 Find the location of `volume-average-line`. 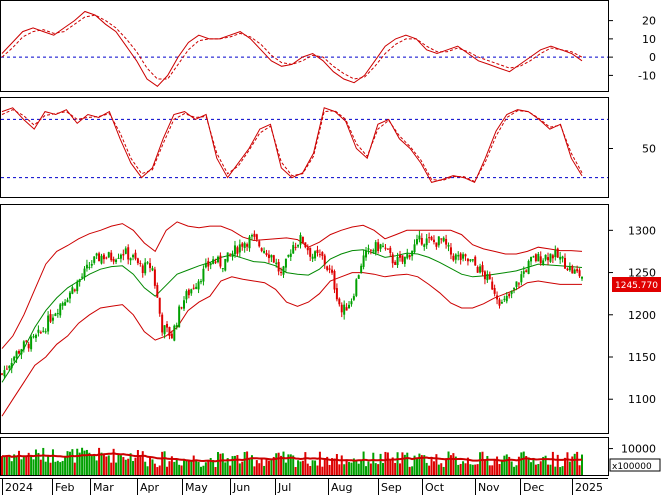

volume-average-line is located at coordinates (292, 457).